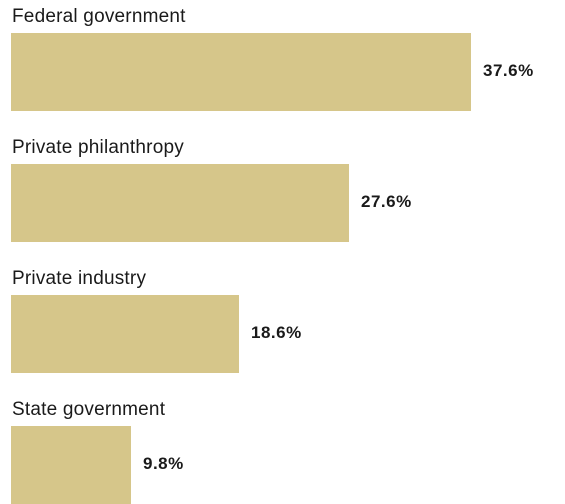 Image resolution: width=565 pixels, height=504 pixels. I want to click on category-label-private-industry: Private industry, so click(79, 278).